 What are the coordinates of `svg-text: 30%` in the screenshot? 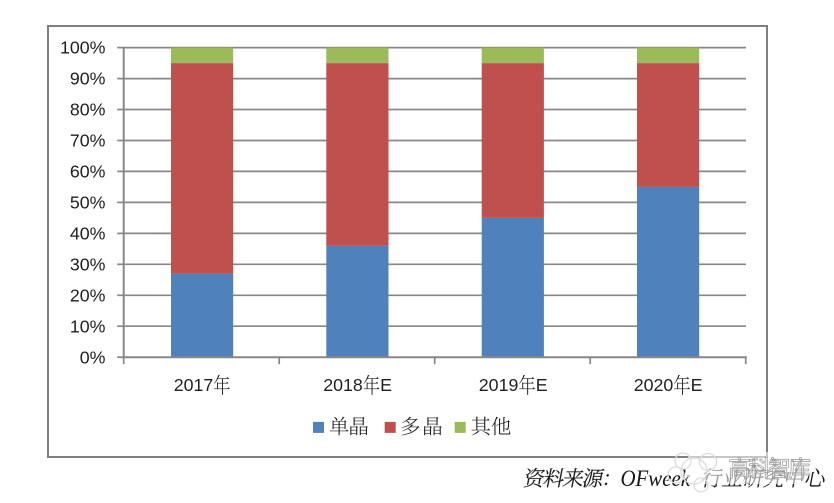 It's located at (88, 264).